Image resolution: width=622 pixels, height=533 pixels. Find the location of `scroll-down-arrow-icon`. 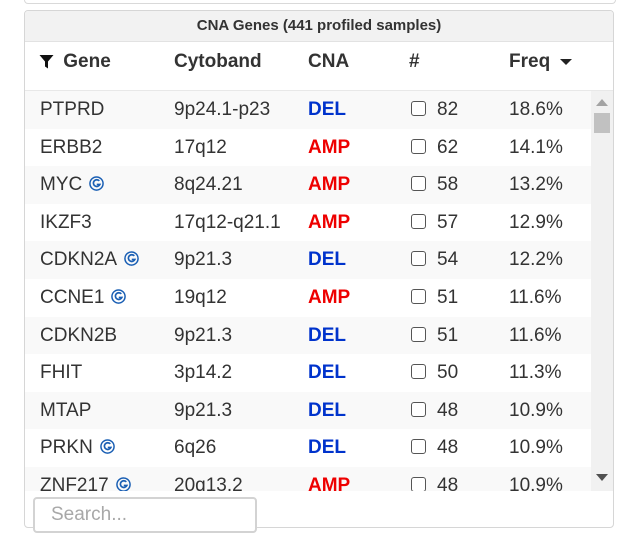

scroll-down-arrow-icon is located at coordinates (602, 477).